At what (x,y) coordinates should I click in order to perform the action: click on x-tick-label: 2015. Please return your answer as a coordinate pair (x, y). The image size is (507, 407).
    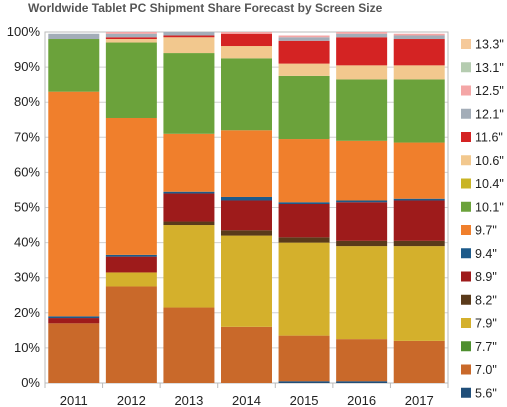
    Looking at the image, I should click on (304, 400).